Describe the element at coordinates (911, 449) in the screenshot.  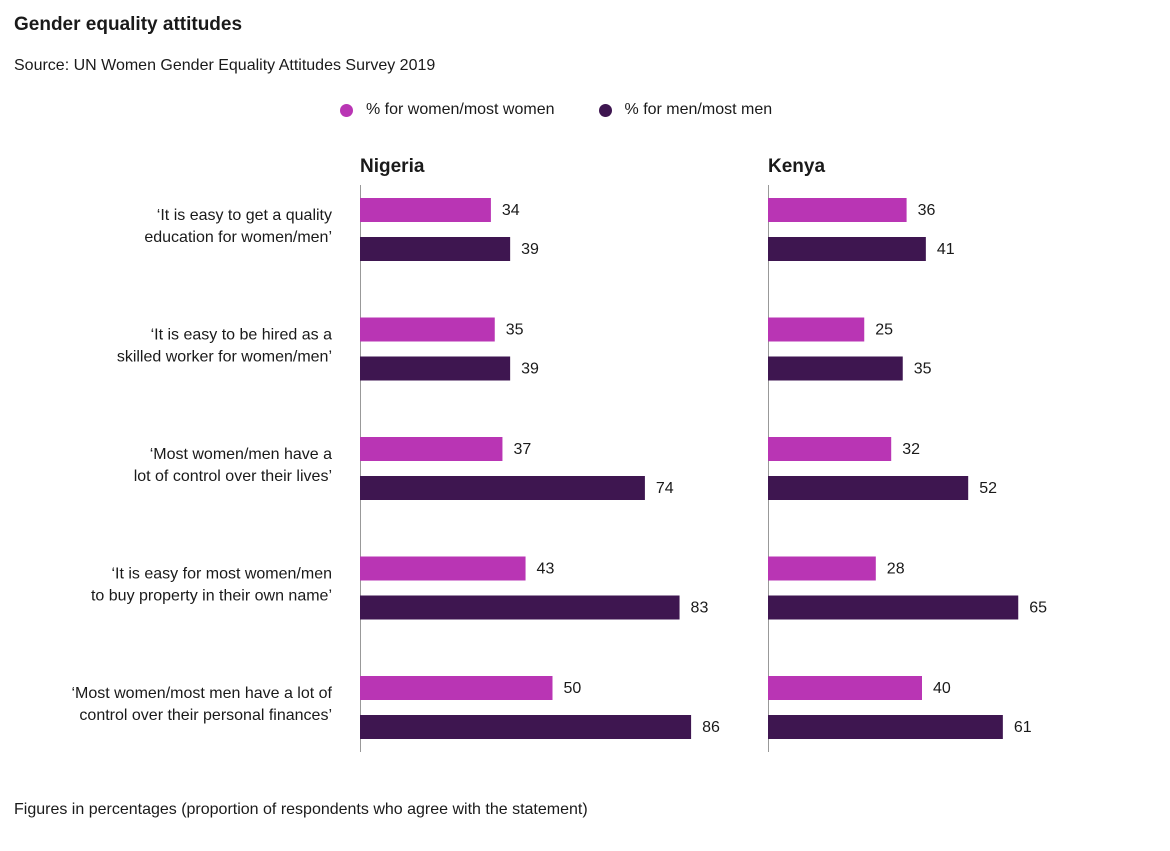
I see `data-label-kenya-women: 32` at that location.